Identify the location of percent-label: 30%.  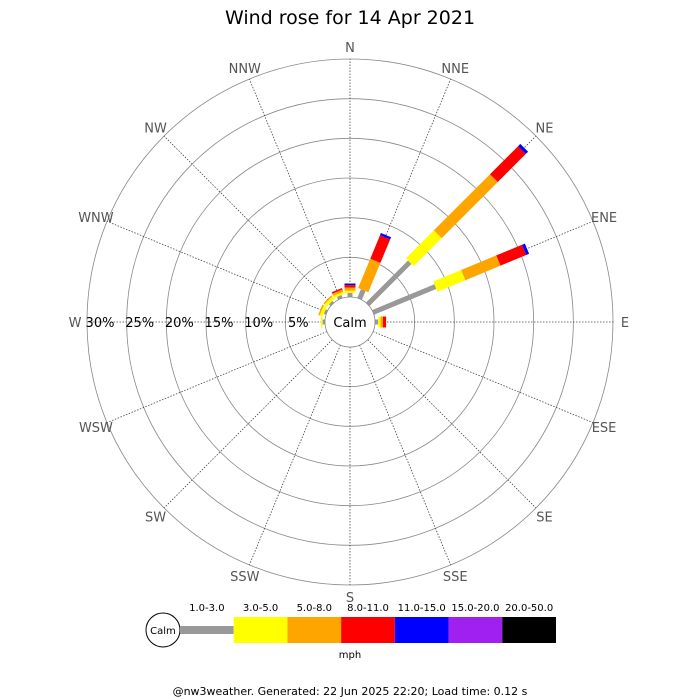
(100, 323).